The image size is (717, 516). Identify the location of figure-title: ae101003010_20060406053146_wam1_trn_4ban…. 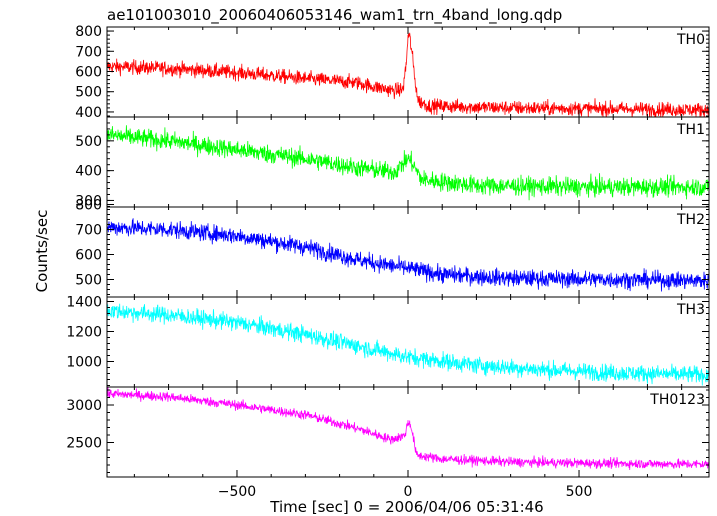
(334, 15).